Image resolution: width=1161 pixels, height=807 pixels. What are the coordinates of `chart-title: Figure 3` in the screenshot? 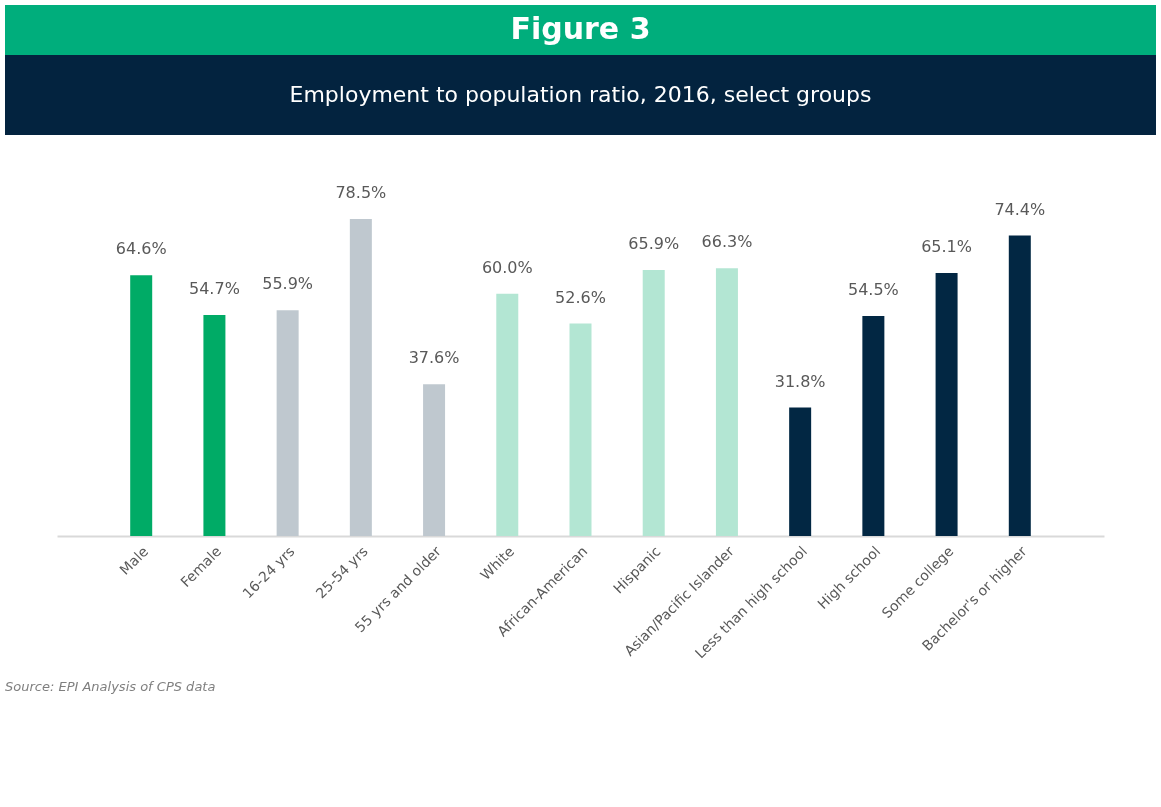 It's located at (580, 28).